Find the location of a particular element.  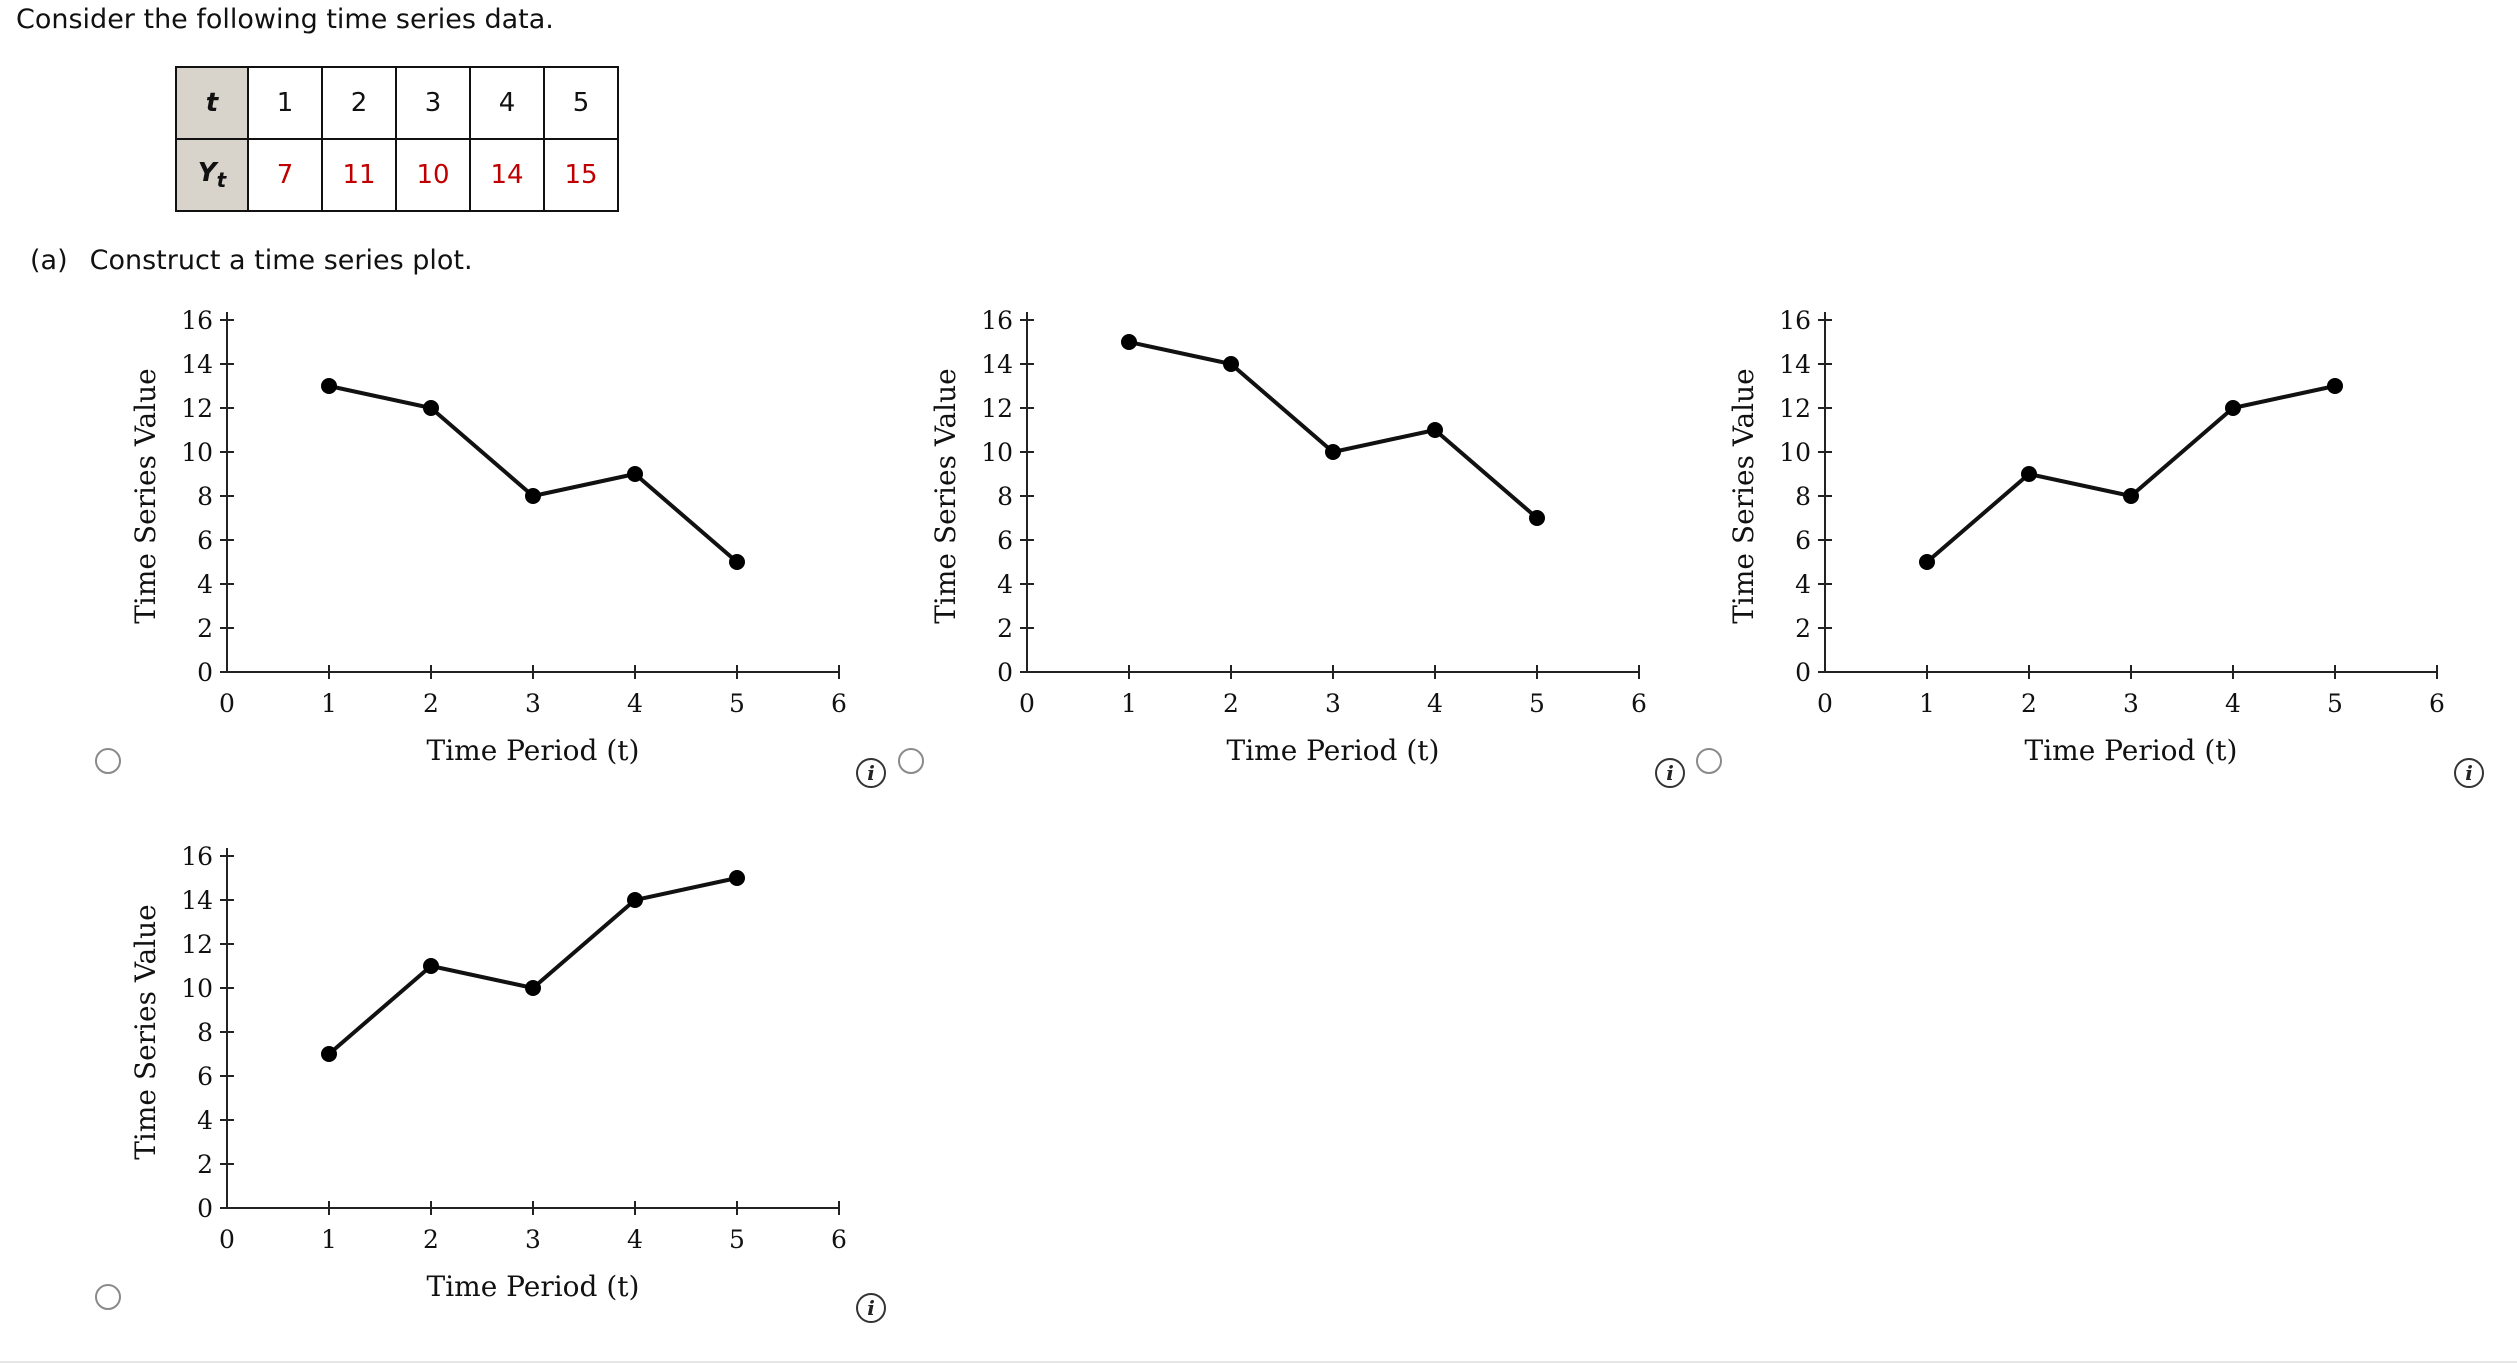

t-value: 3 is located at coordinates (433, 103).